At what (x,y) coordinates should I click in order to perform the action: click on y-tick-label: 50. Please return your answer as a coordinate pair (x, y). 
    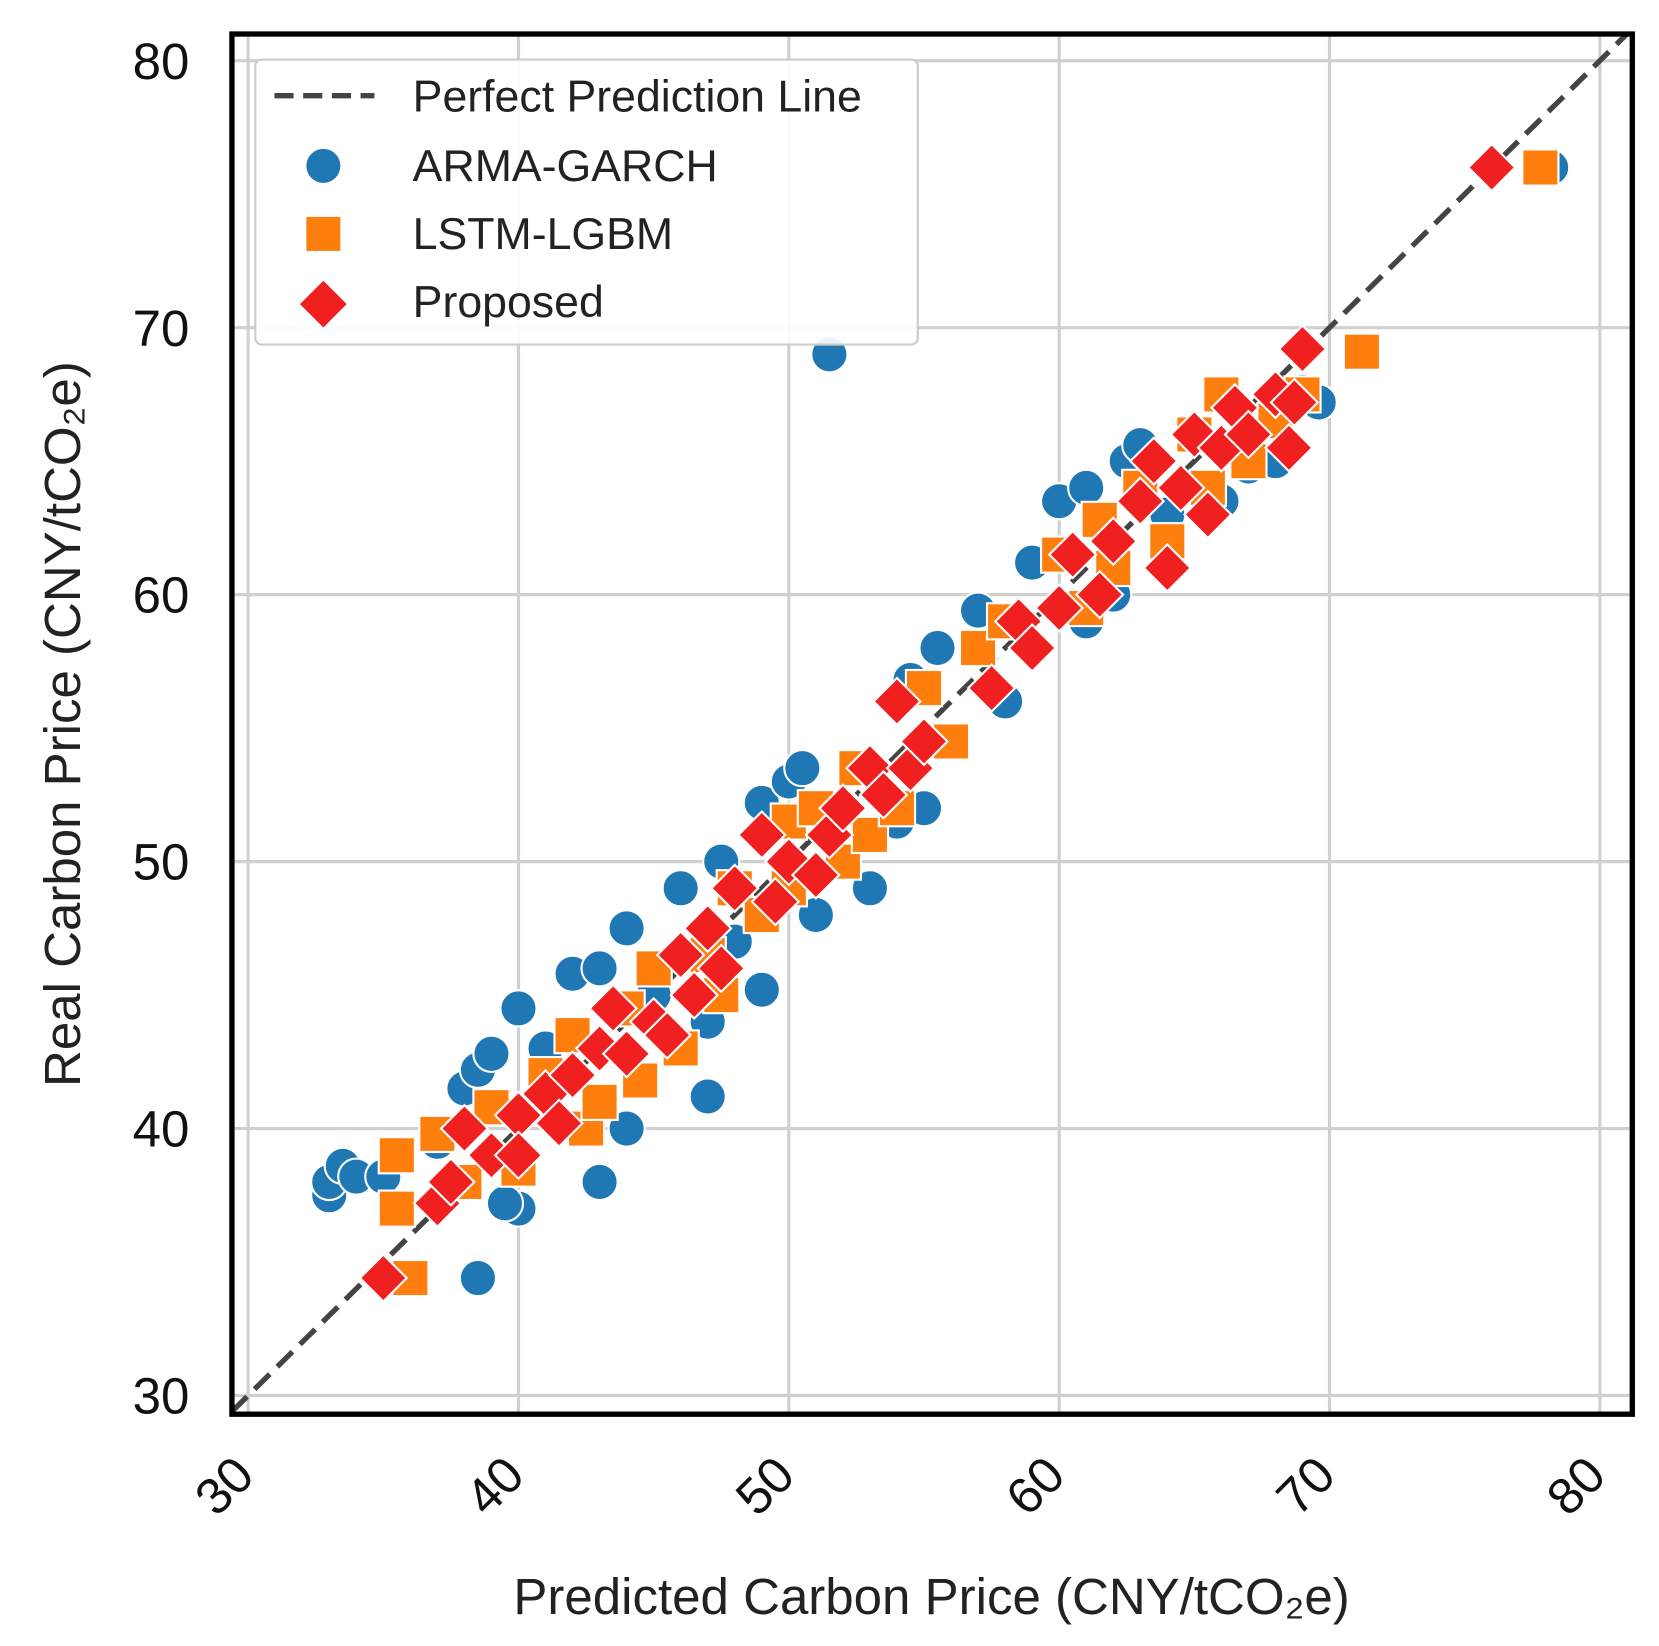
    Looking at the image, I should click on (161, 862).